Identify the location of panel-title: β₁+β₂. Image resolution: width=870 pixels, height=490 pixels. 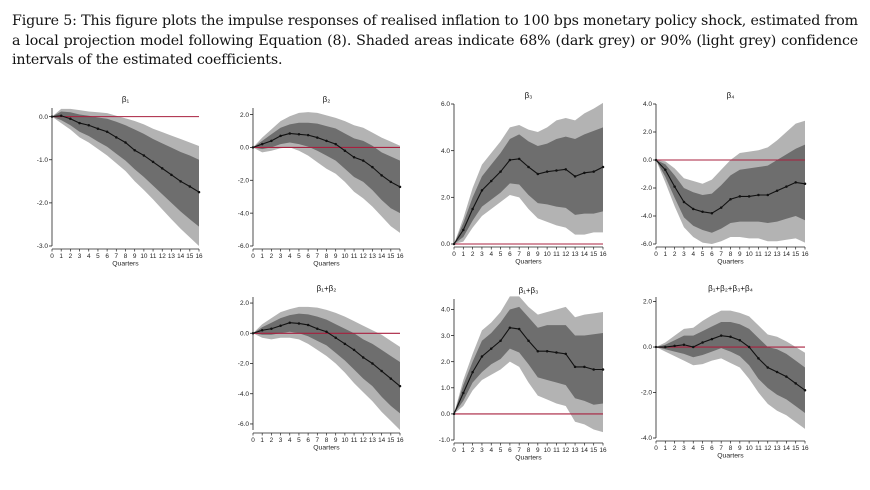
(327, 288).